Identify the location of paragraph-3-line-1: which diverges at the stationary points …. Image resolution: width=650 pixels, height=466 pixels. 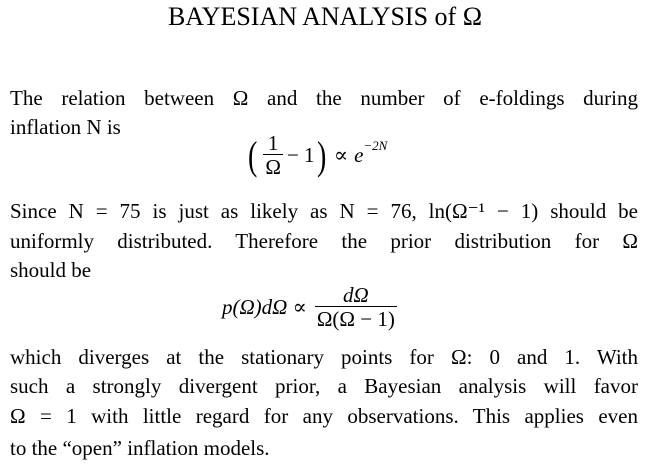
(324, 357).